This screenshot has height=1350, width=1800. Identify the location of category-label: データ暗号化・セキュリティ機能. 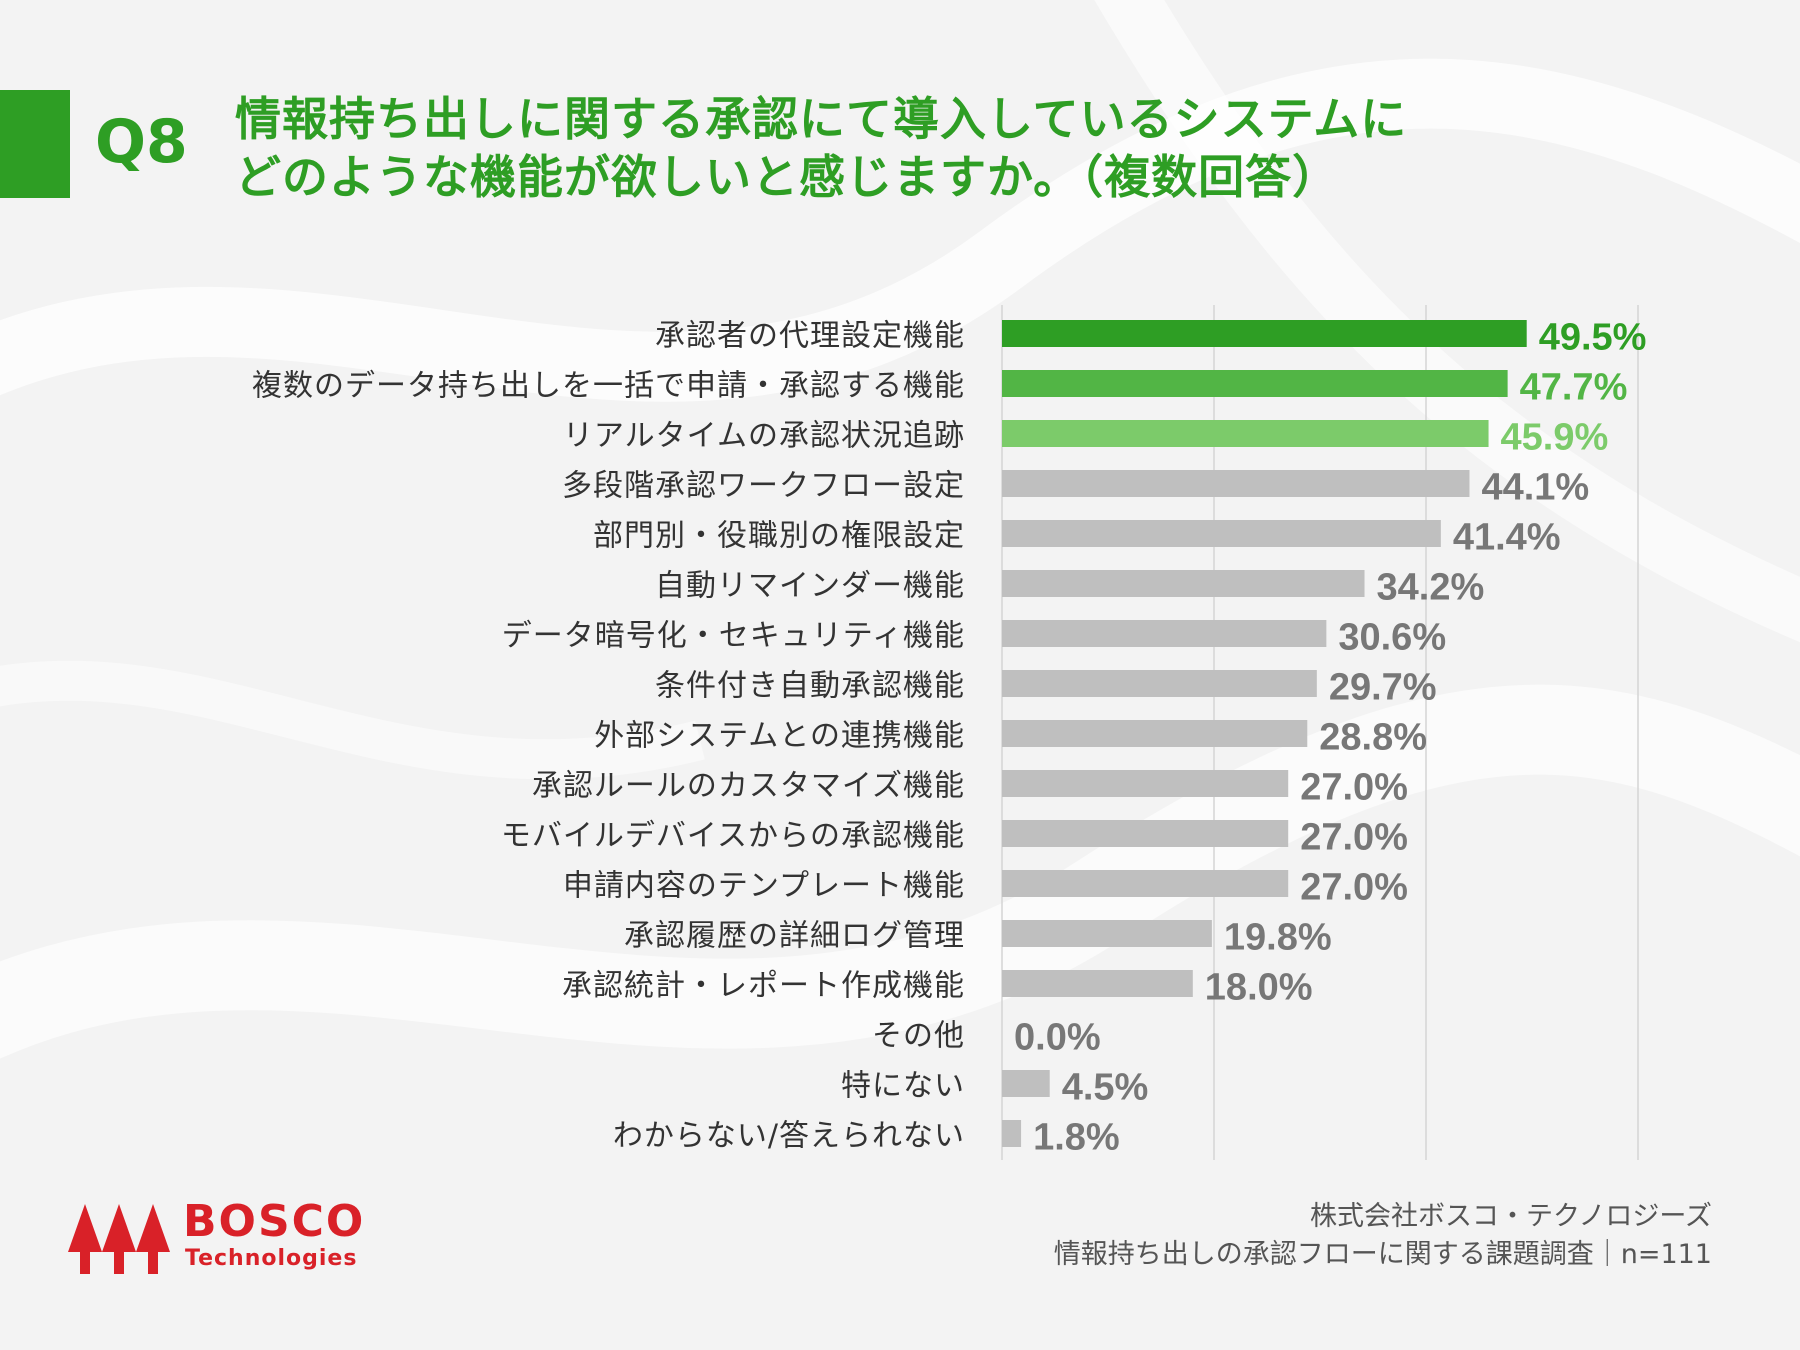
(733, 636).